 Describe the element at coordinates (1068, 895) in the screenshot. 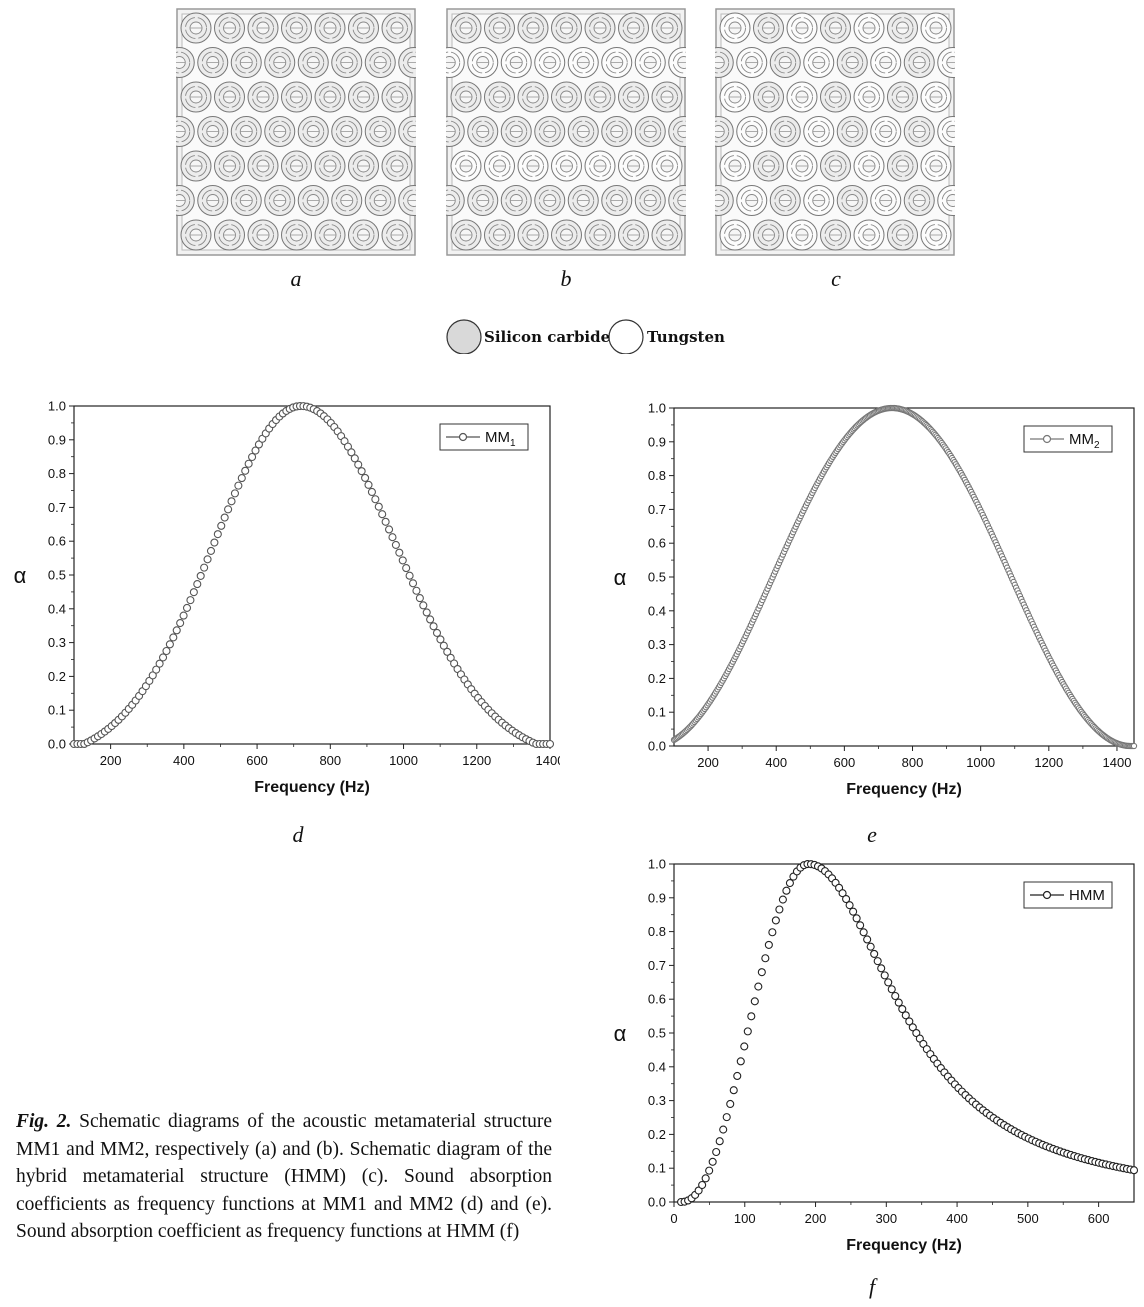

I see `chart-legend: HMM` at that location.